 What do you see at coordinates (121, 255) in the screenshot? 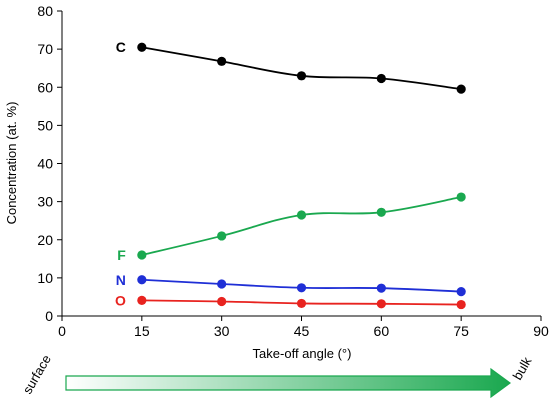
I see `series-label-f: F` at bounding box center [121, 255].